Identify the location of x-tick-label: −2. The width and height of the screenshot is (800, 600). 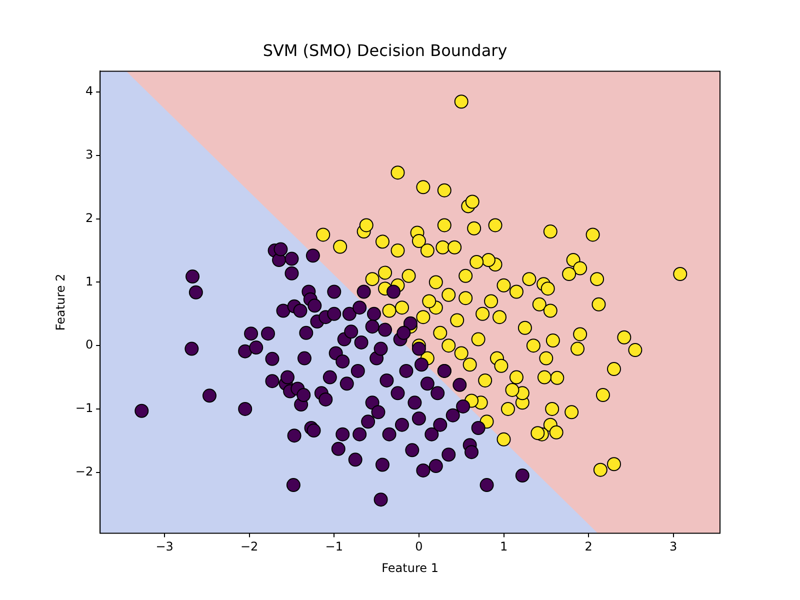
(249, 547).